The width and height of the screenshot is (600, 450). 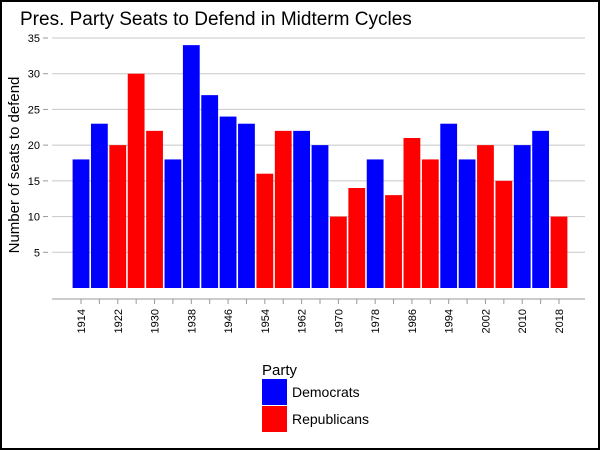 What do you see at coordinates (339, 321) in the screenshot?
I see `x-tick-label: 1970` at bounding box center [339, 321].